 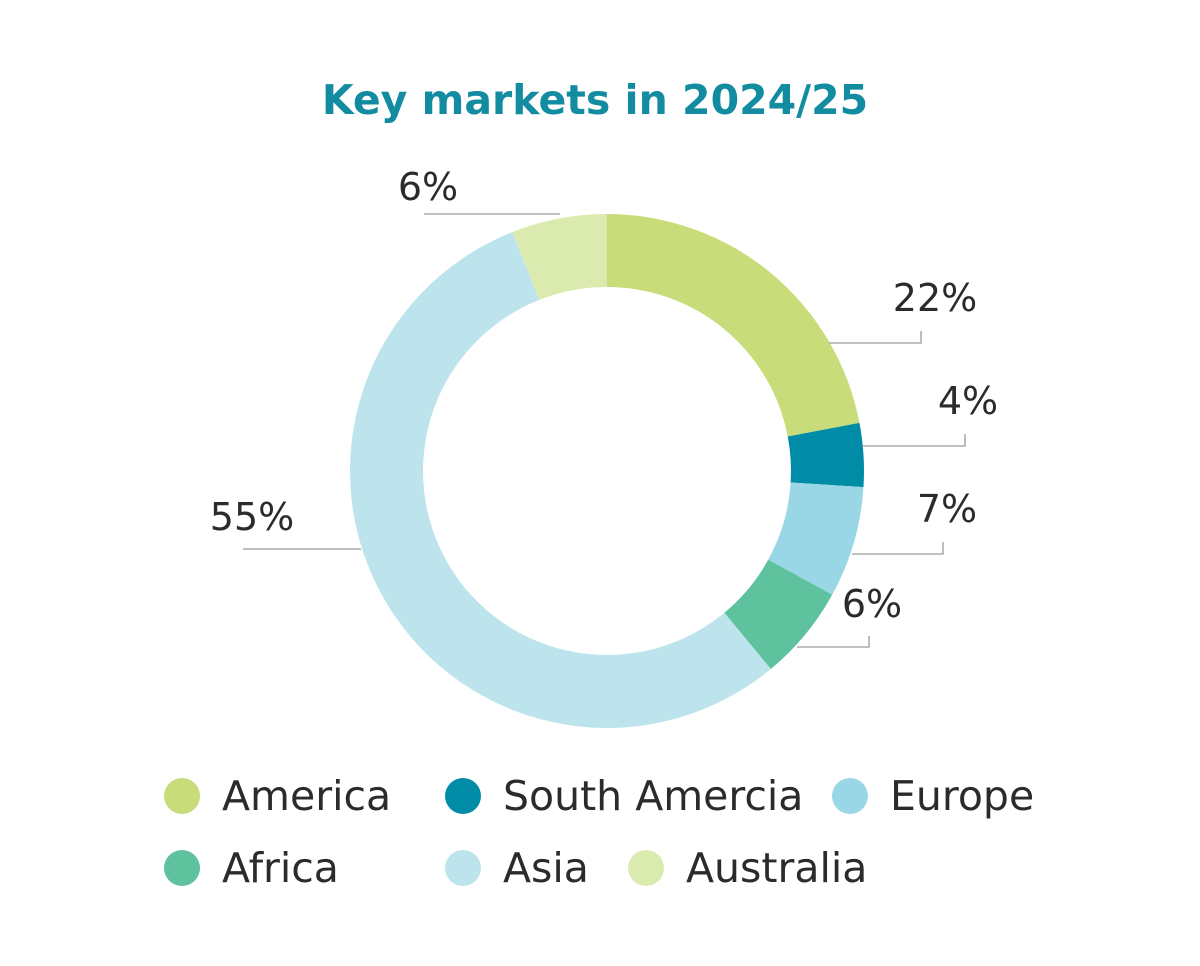 What do you see at coordinates (252, 517) in the screenshot?
I see `value-label: 55%` at bounding box center [252, 517].